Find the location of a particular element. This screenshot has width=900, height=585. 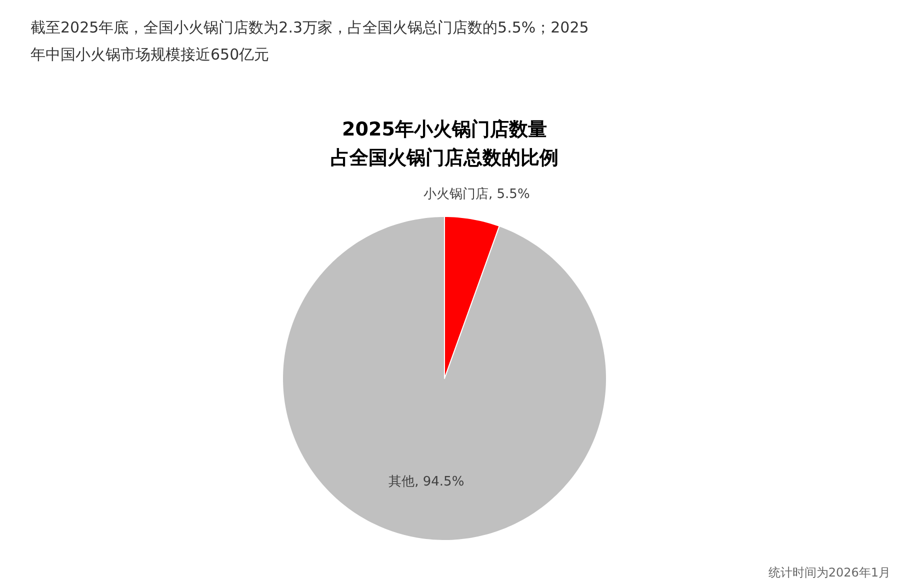

chart-subtitle: 2025年小火锅门店数量占全国火锅门店总数的比例 is located at coordinates (444, 144).